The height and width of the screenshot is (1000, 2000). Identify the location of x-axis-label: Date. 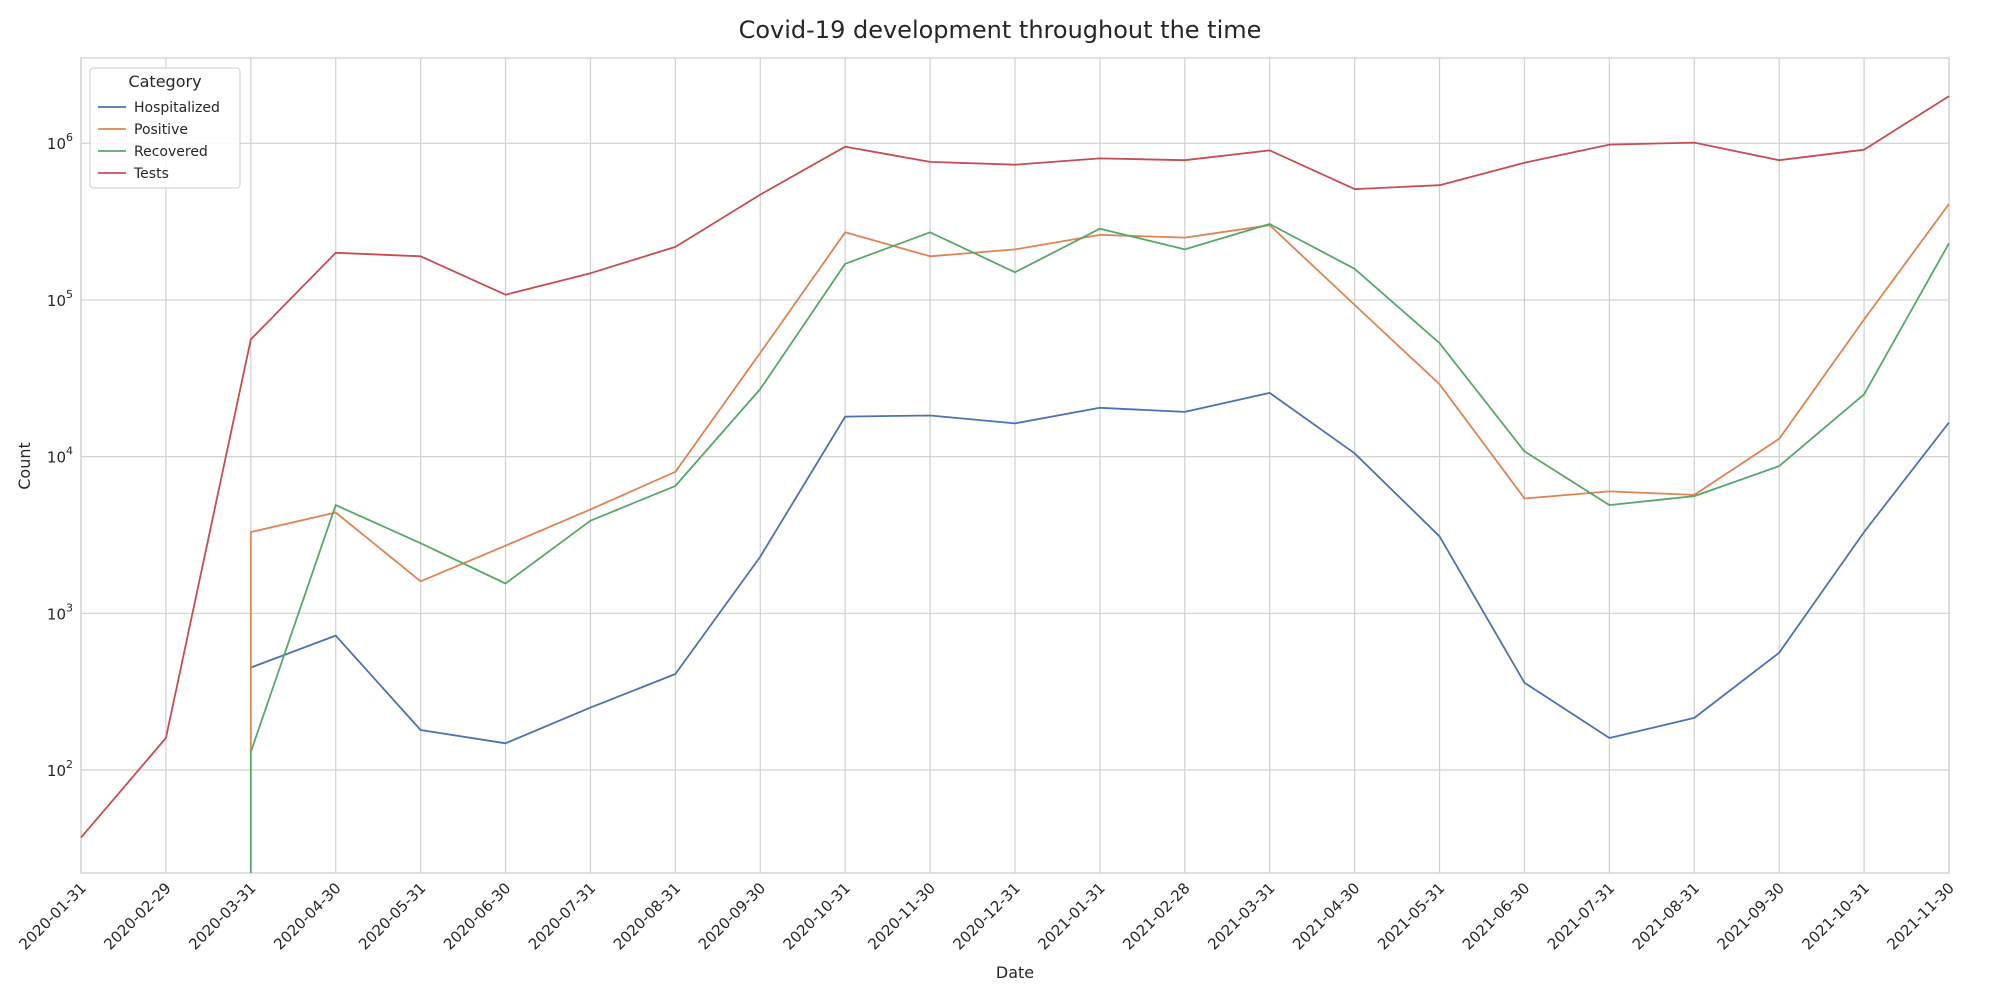
(1015, 972).